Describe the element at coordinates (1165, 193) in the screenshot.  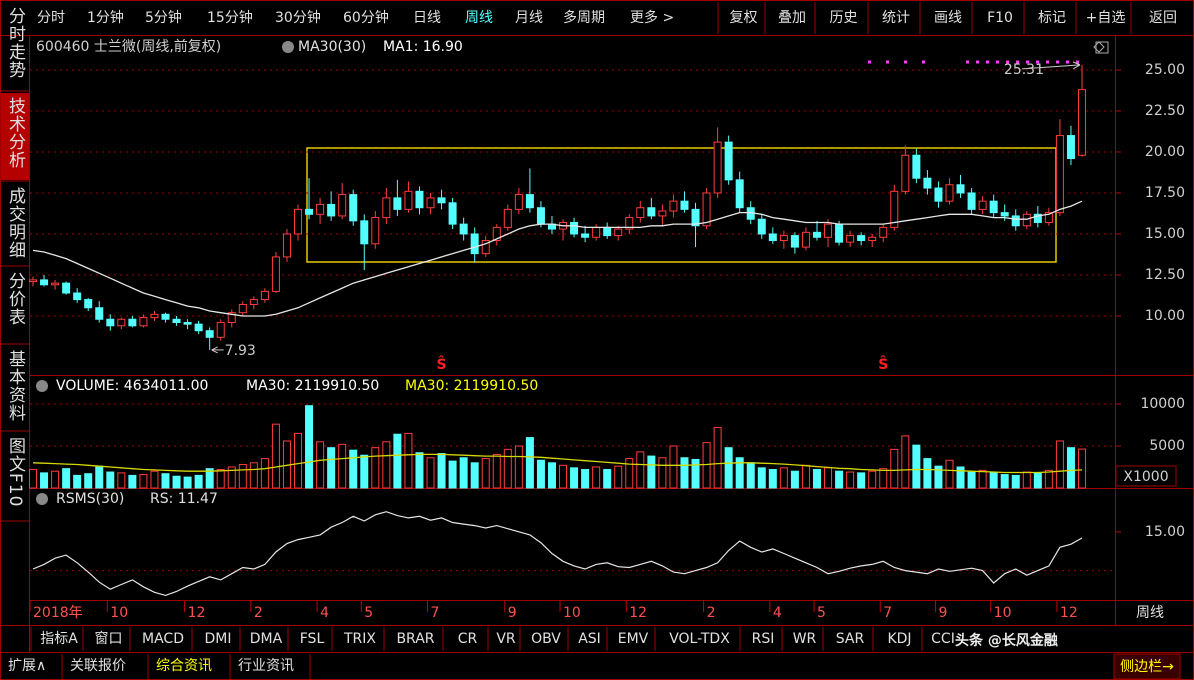
I see `y-tick-label: 17.50` at that location.